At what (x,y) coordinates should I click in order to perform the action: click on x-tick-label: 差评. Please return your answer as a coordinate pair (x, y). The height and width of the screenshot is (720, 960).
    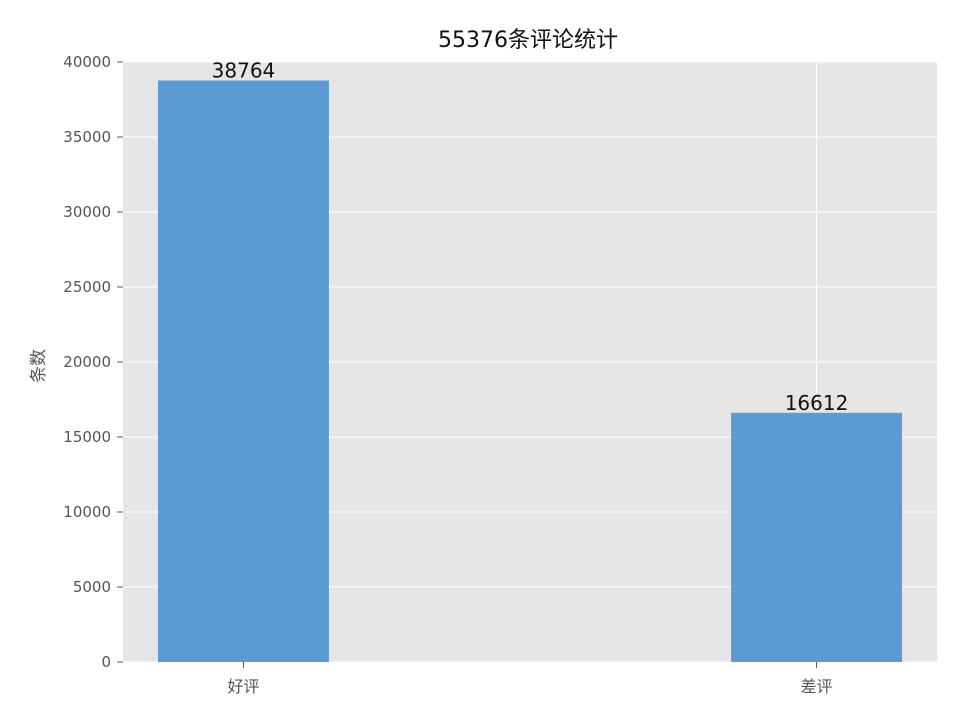
    Looking at the image, I should click on (817, 686).